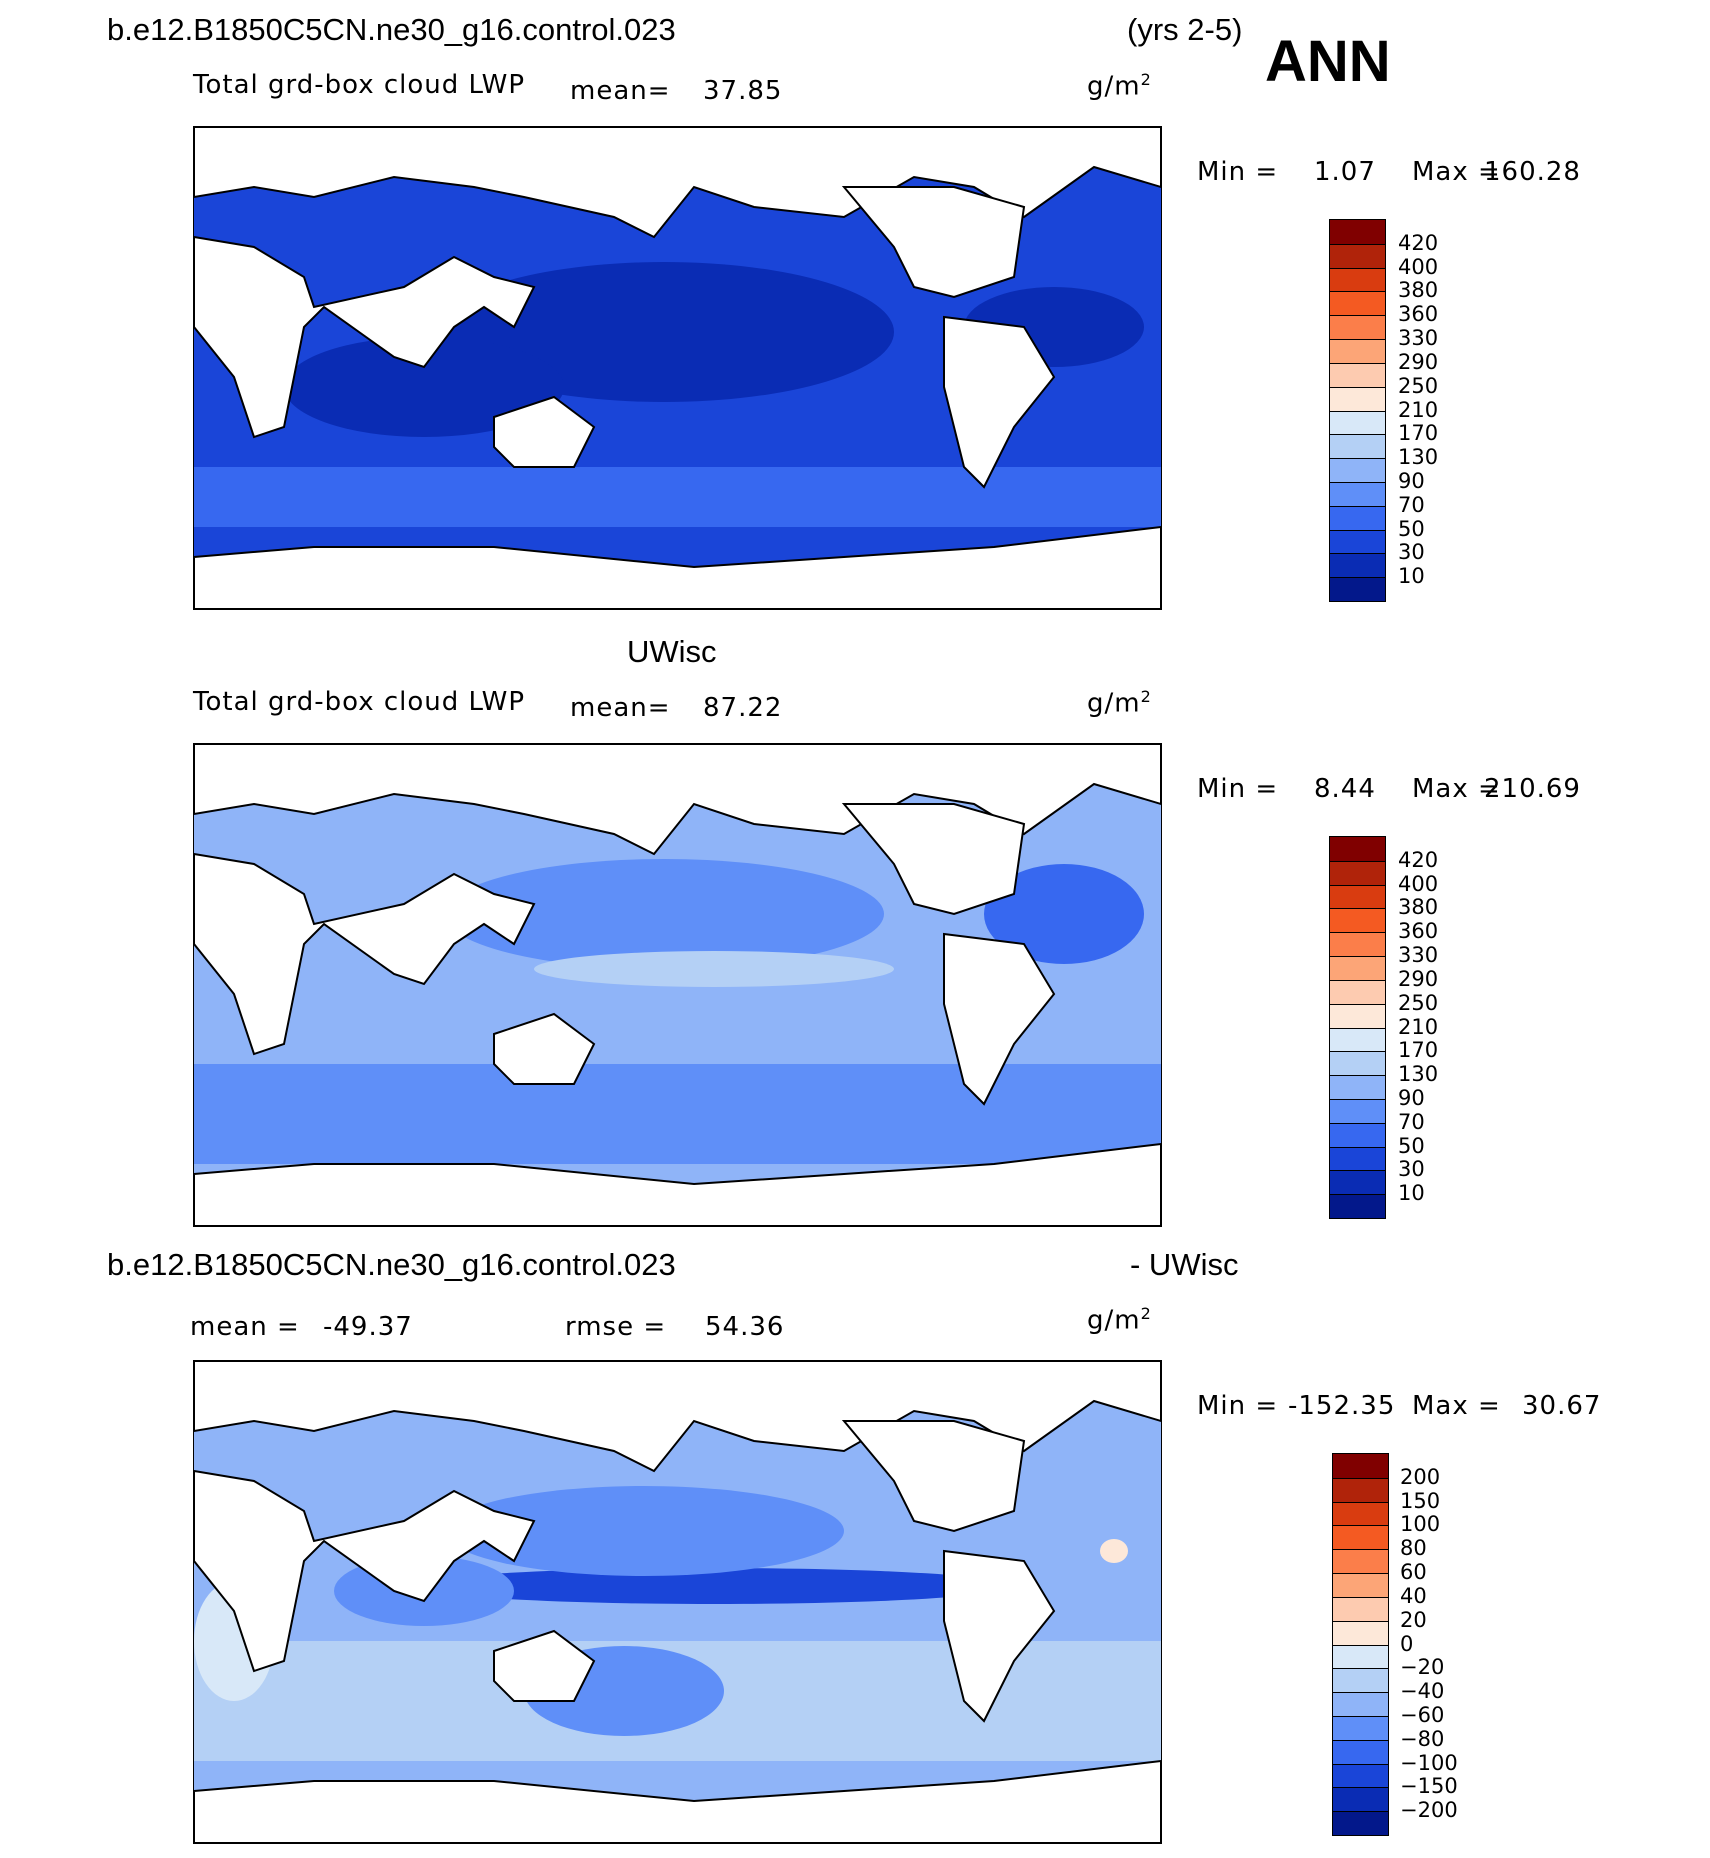 The height and width of the screenshot is (1858, 1710). What do you see at coordinates (1119, 1320) in the screenshot?
I see `panel3-units: g/m2` at bounding box center [1119, 1320].